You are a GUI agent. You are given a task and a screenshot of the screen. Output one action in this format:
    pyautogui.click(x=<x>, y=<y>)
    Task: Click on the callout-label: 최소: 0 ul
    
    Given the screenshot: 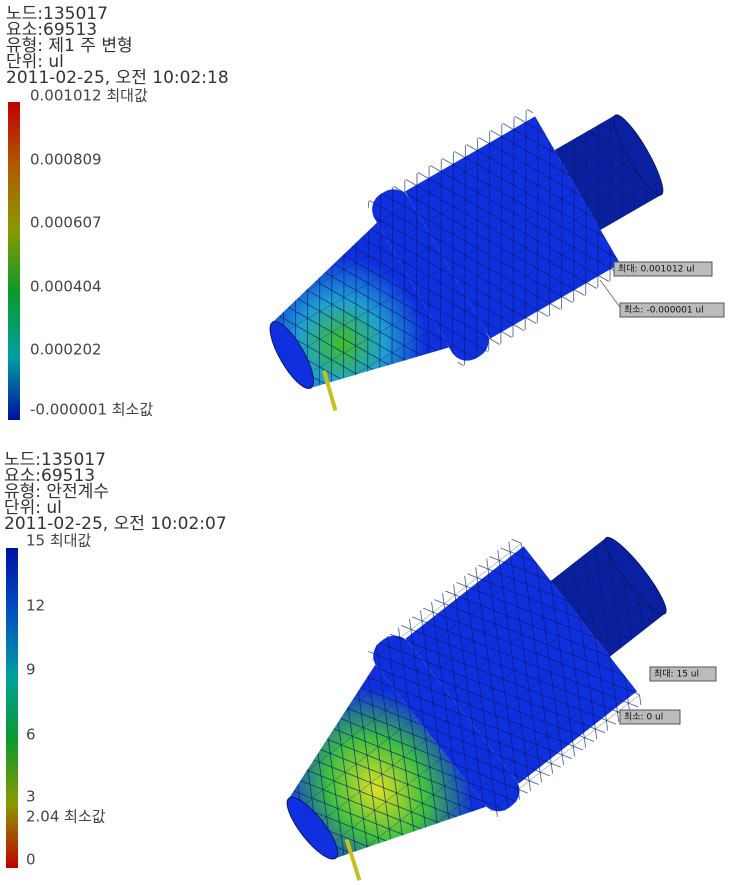 What is the action you would take?
    pyautogui.click(x=643, y=717)
    